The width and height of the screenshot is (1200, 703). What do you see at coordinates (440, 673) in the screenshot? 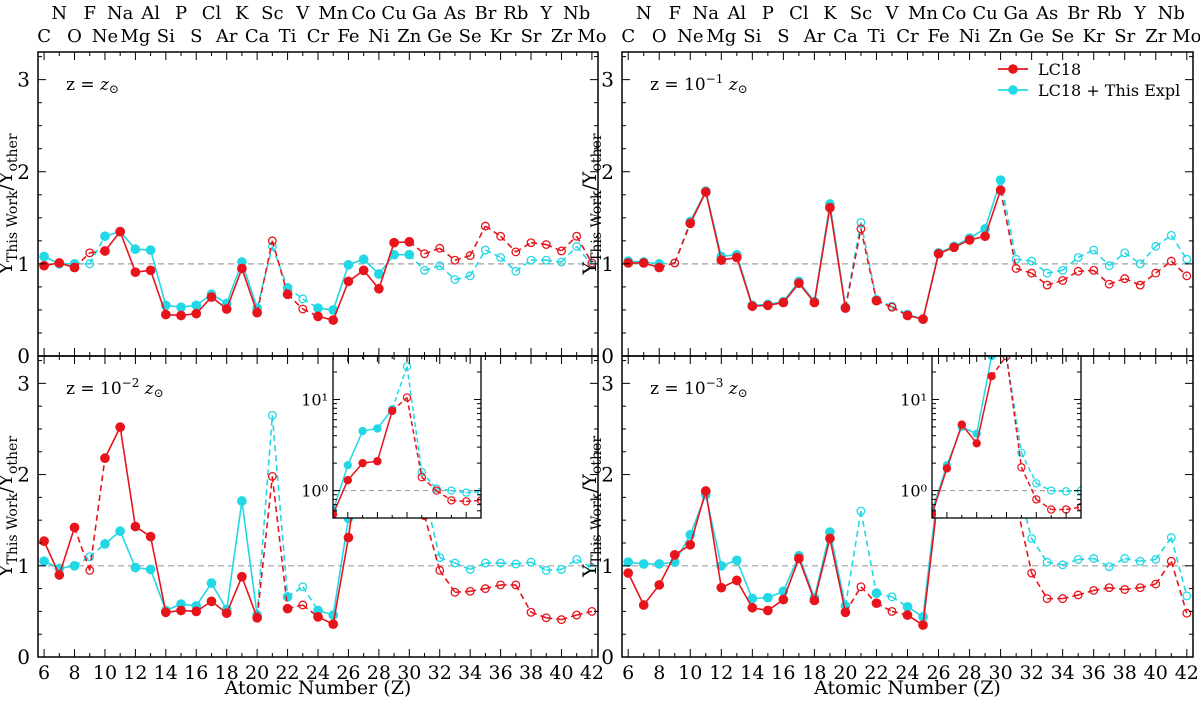
I see `xtick-label: 32` at bounding box center [440, 673].